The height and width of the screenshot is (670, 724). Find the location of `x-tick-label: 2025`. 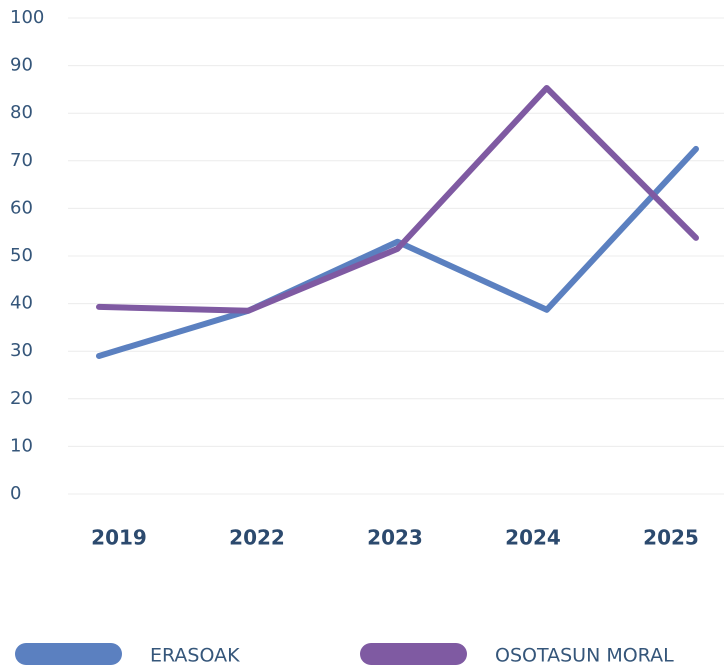

x-tick-label: 2025 is located at coordinates (671, 538).